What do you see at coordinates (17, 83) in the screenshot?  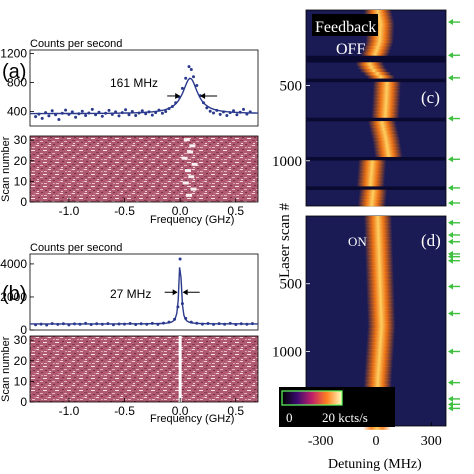 I see `panel-a-y-ticks: 400 800 1200` at bounding box center [17, 83].